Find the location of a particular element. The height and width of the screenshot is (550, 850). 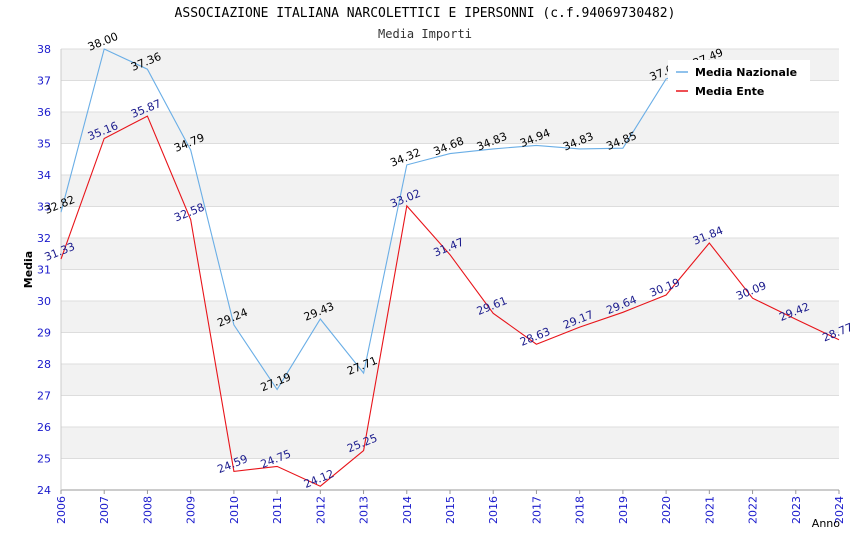

x-tick-label: 2023 is located at coordinates (796, 510).